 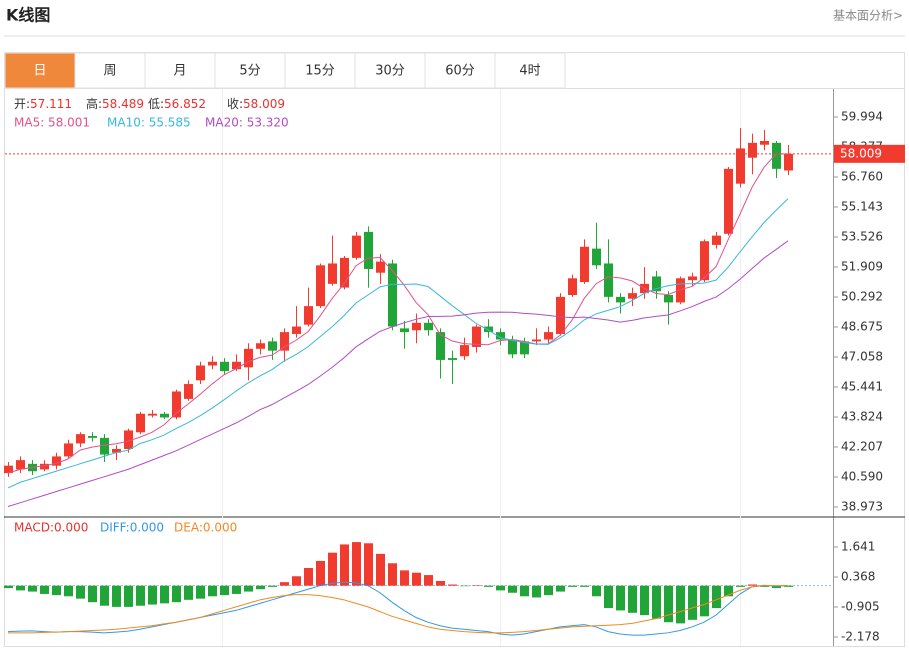 What do you see at coordinates (185, 104) in the screenshot?
I see `quote-value: 56.852` at bounding box center [185, 104].